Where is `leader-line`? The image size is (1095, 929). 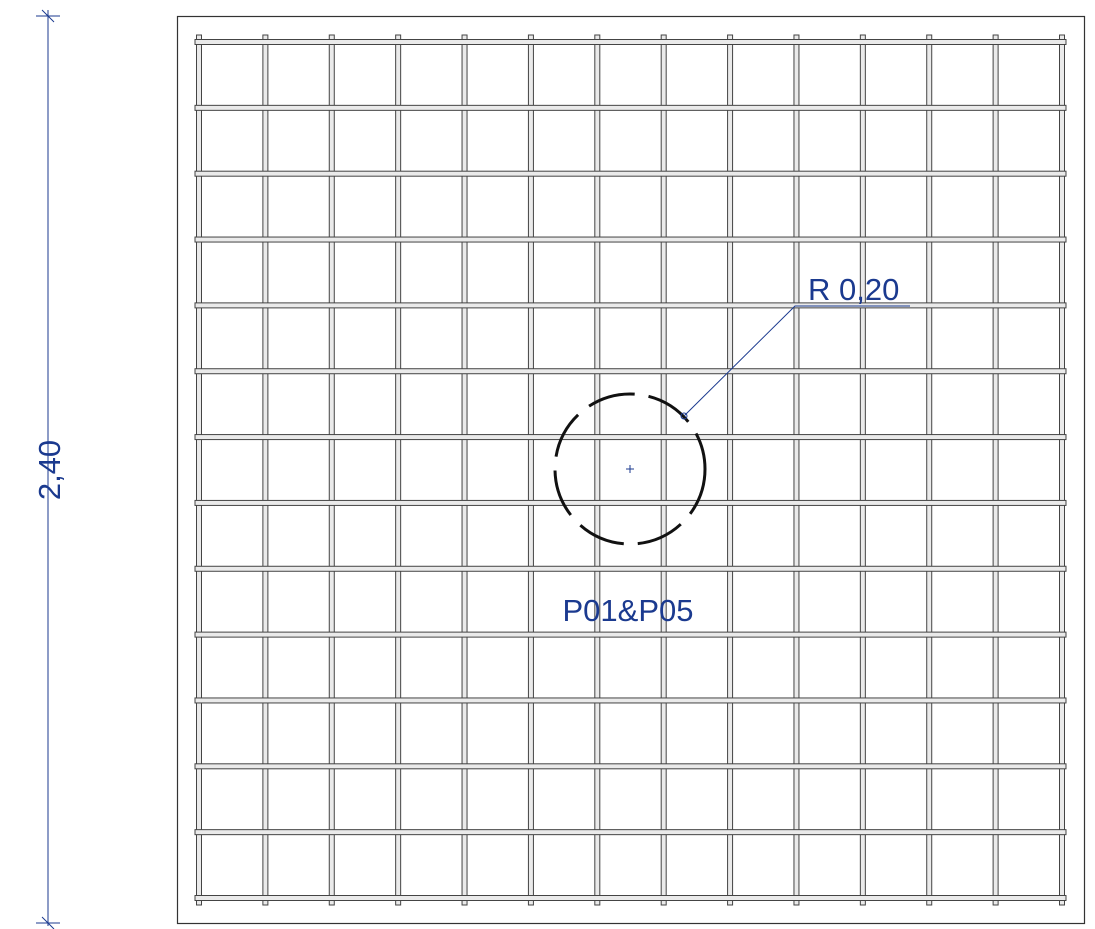
leader-line is located at coordinates (796, 361).